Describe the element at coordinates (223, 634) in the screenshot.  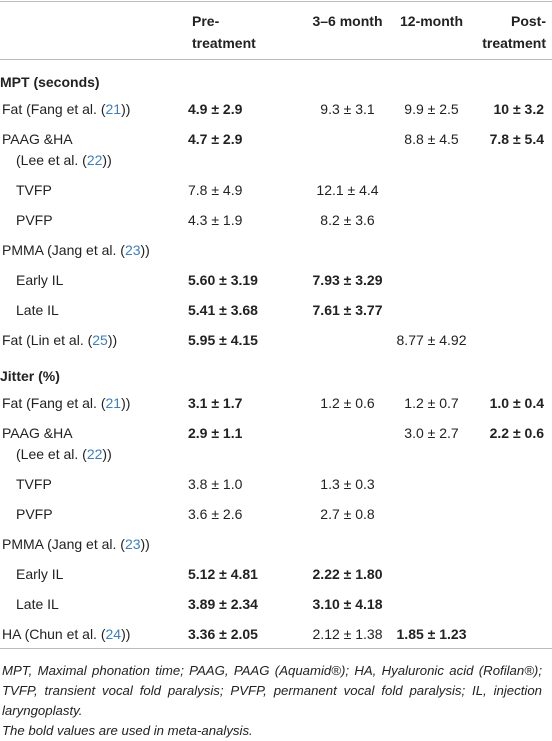
I see `value-text: 3.36 ± 2.05` at that location.